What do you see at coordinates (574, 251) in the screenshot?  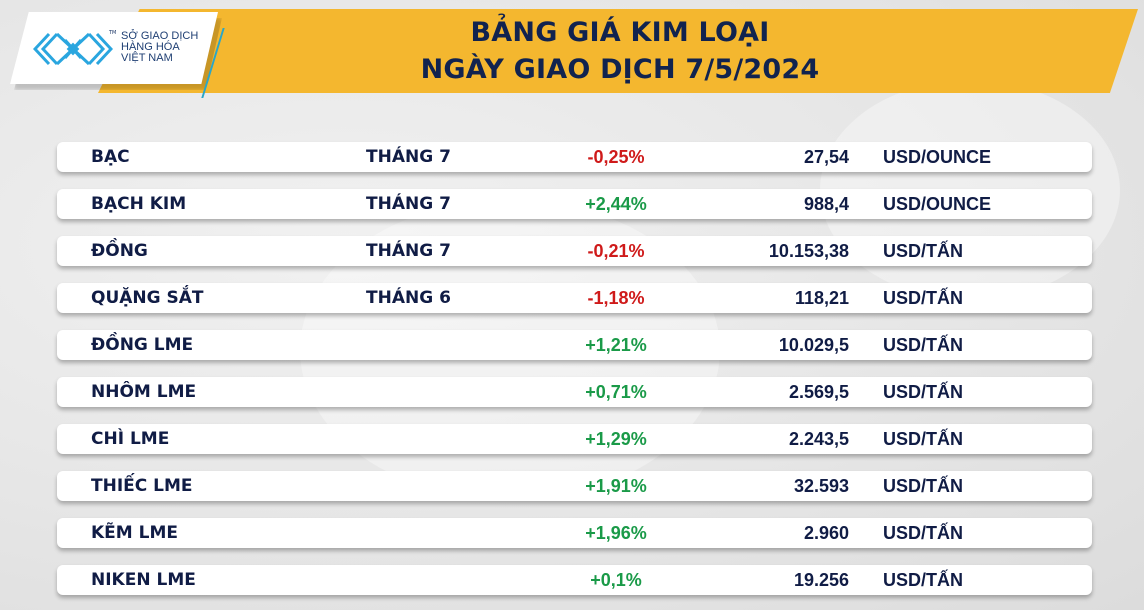 I see `table-row: ĐỒNG THÁNG 7 -0,21% 10.153,38 USD/TẤN` at bounding box center [574, 251].